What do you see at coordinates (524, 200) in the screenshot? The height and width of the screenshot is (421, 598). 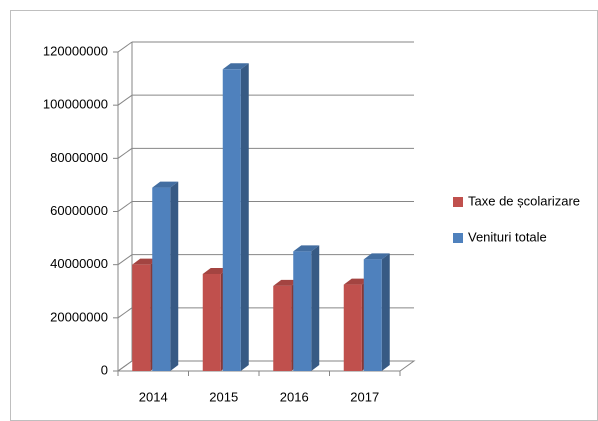 I see `legend-label: Taxe de școlarizare` at bounding box center [524, 200].